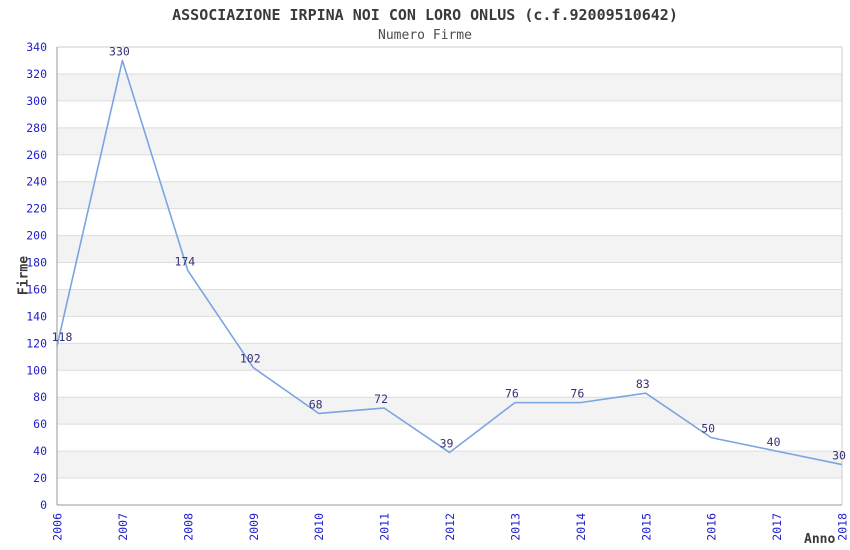 The image size is (850, 550). Describe the element at coordinates (254, 527) in the screenshot. I see `x-tick-label: 2009` at that location.